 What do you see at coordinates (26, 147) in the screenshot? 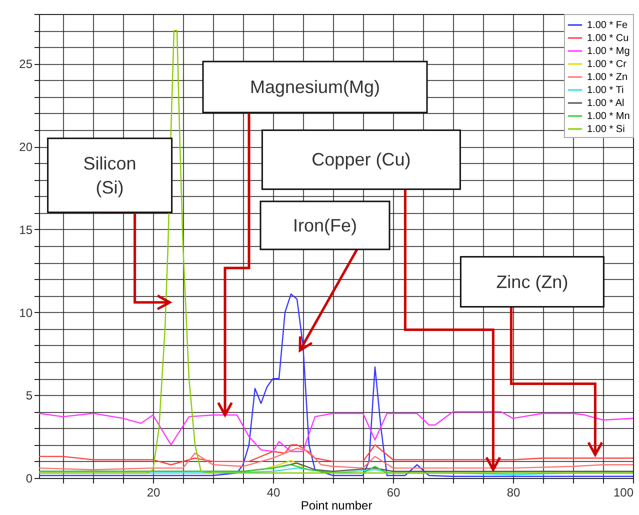
I see `y-tick-label: 20` at bounding box center [26, 147].